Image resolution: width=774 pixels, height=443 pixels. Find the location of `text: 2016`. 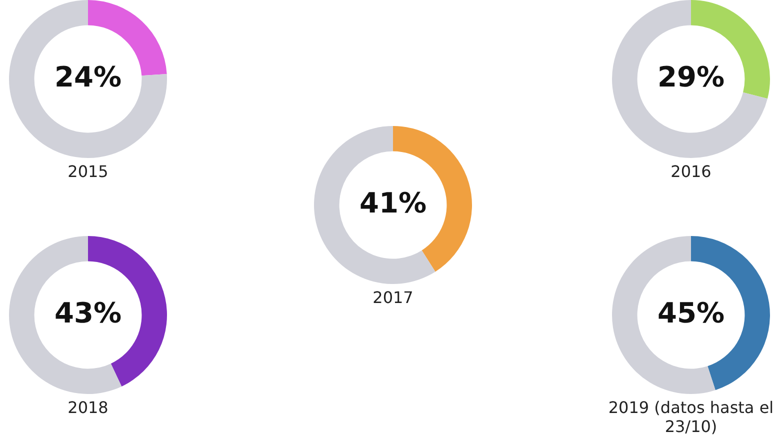

text: 2016 is located at coordinates (691, 171).